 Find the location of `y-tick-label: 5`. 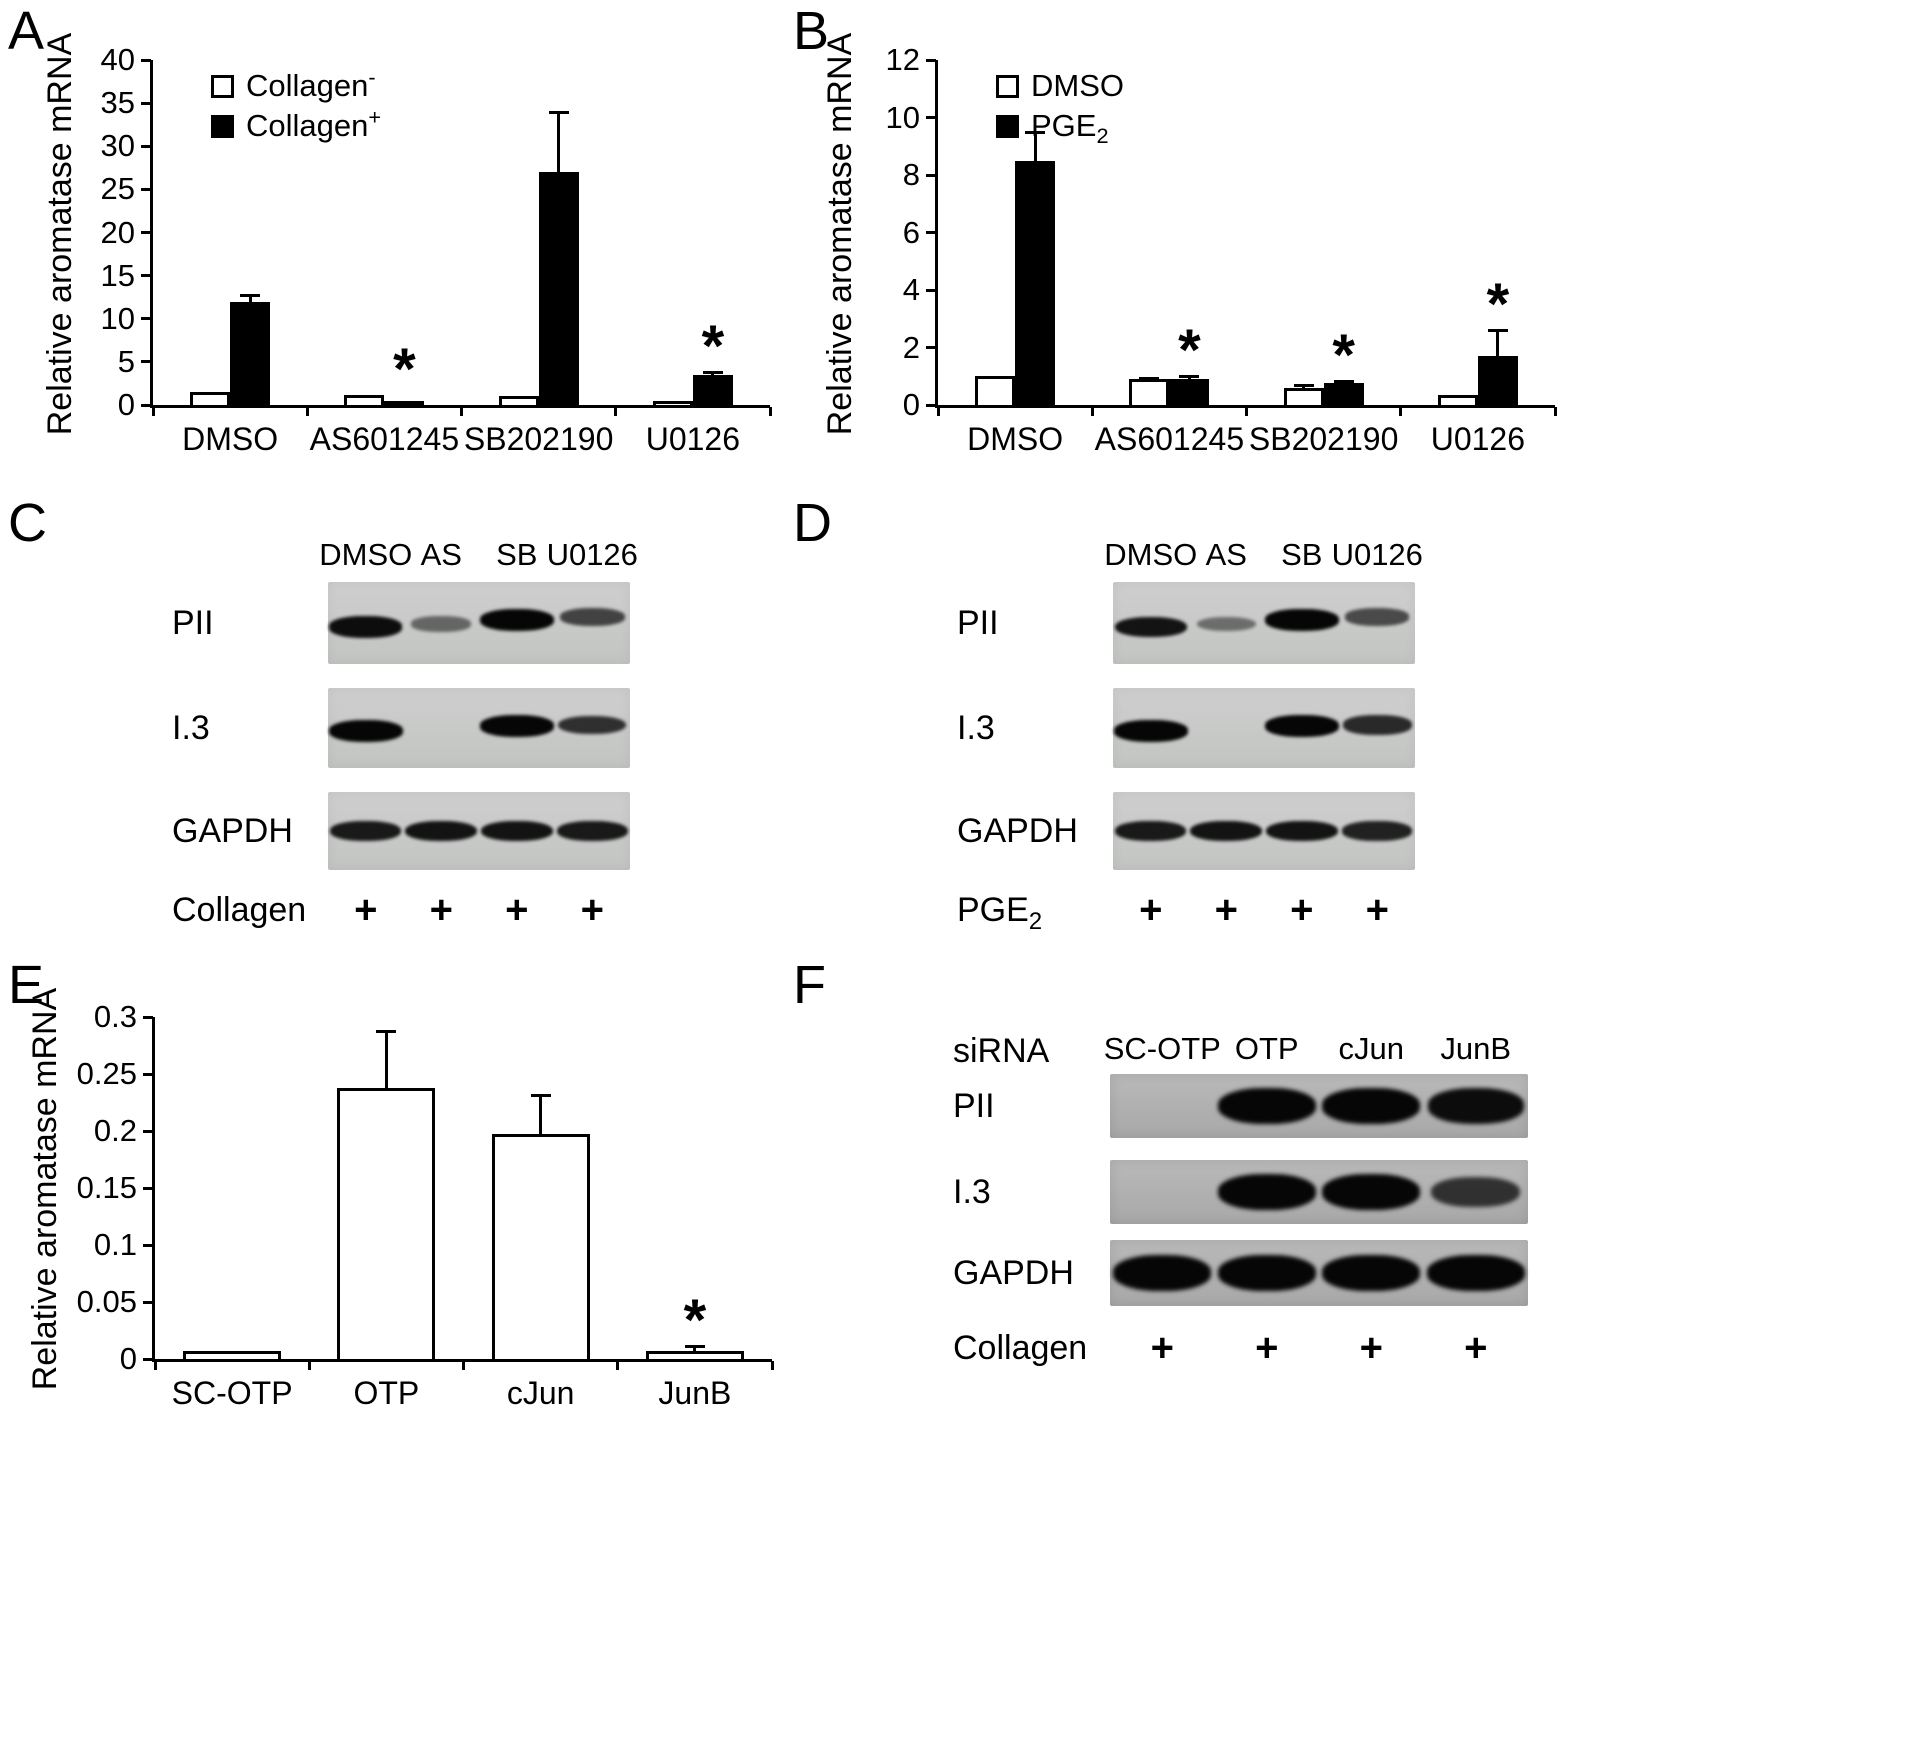

y-tick-label: 5 is located at coordinates (126, 361).